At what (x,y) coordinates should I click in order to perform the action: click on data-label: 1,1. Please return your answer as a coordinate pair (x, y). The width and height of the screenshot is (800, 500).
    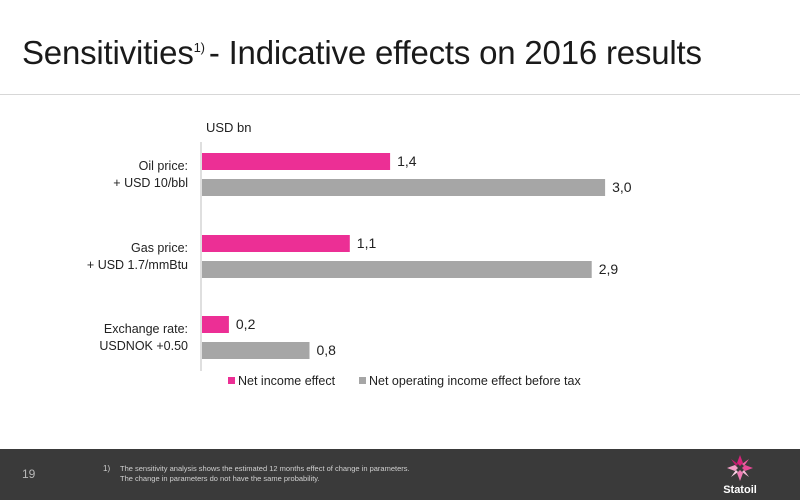
    Looking at the image, I should click on (367, 243).